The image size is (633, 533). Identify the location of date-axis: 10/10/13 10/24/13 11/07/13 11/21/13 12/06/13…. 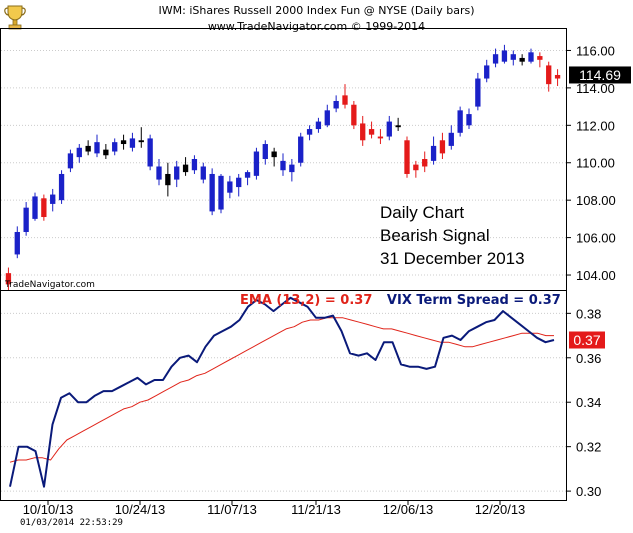
(274, 508).